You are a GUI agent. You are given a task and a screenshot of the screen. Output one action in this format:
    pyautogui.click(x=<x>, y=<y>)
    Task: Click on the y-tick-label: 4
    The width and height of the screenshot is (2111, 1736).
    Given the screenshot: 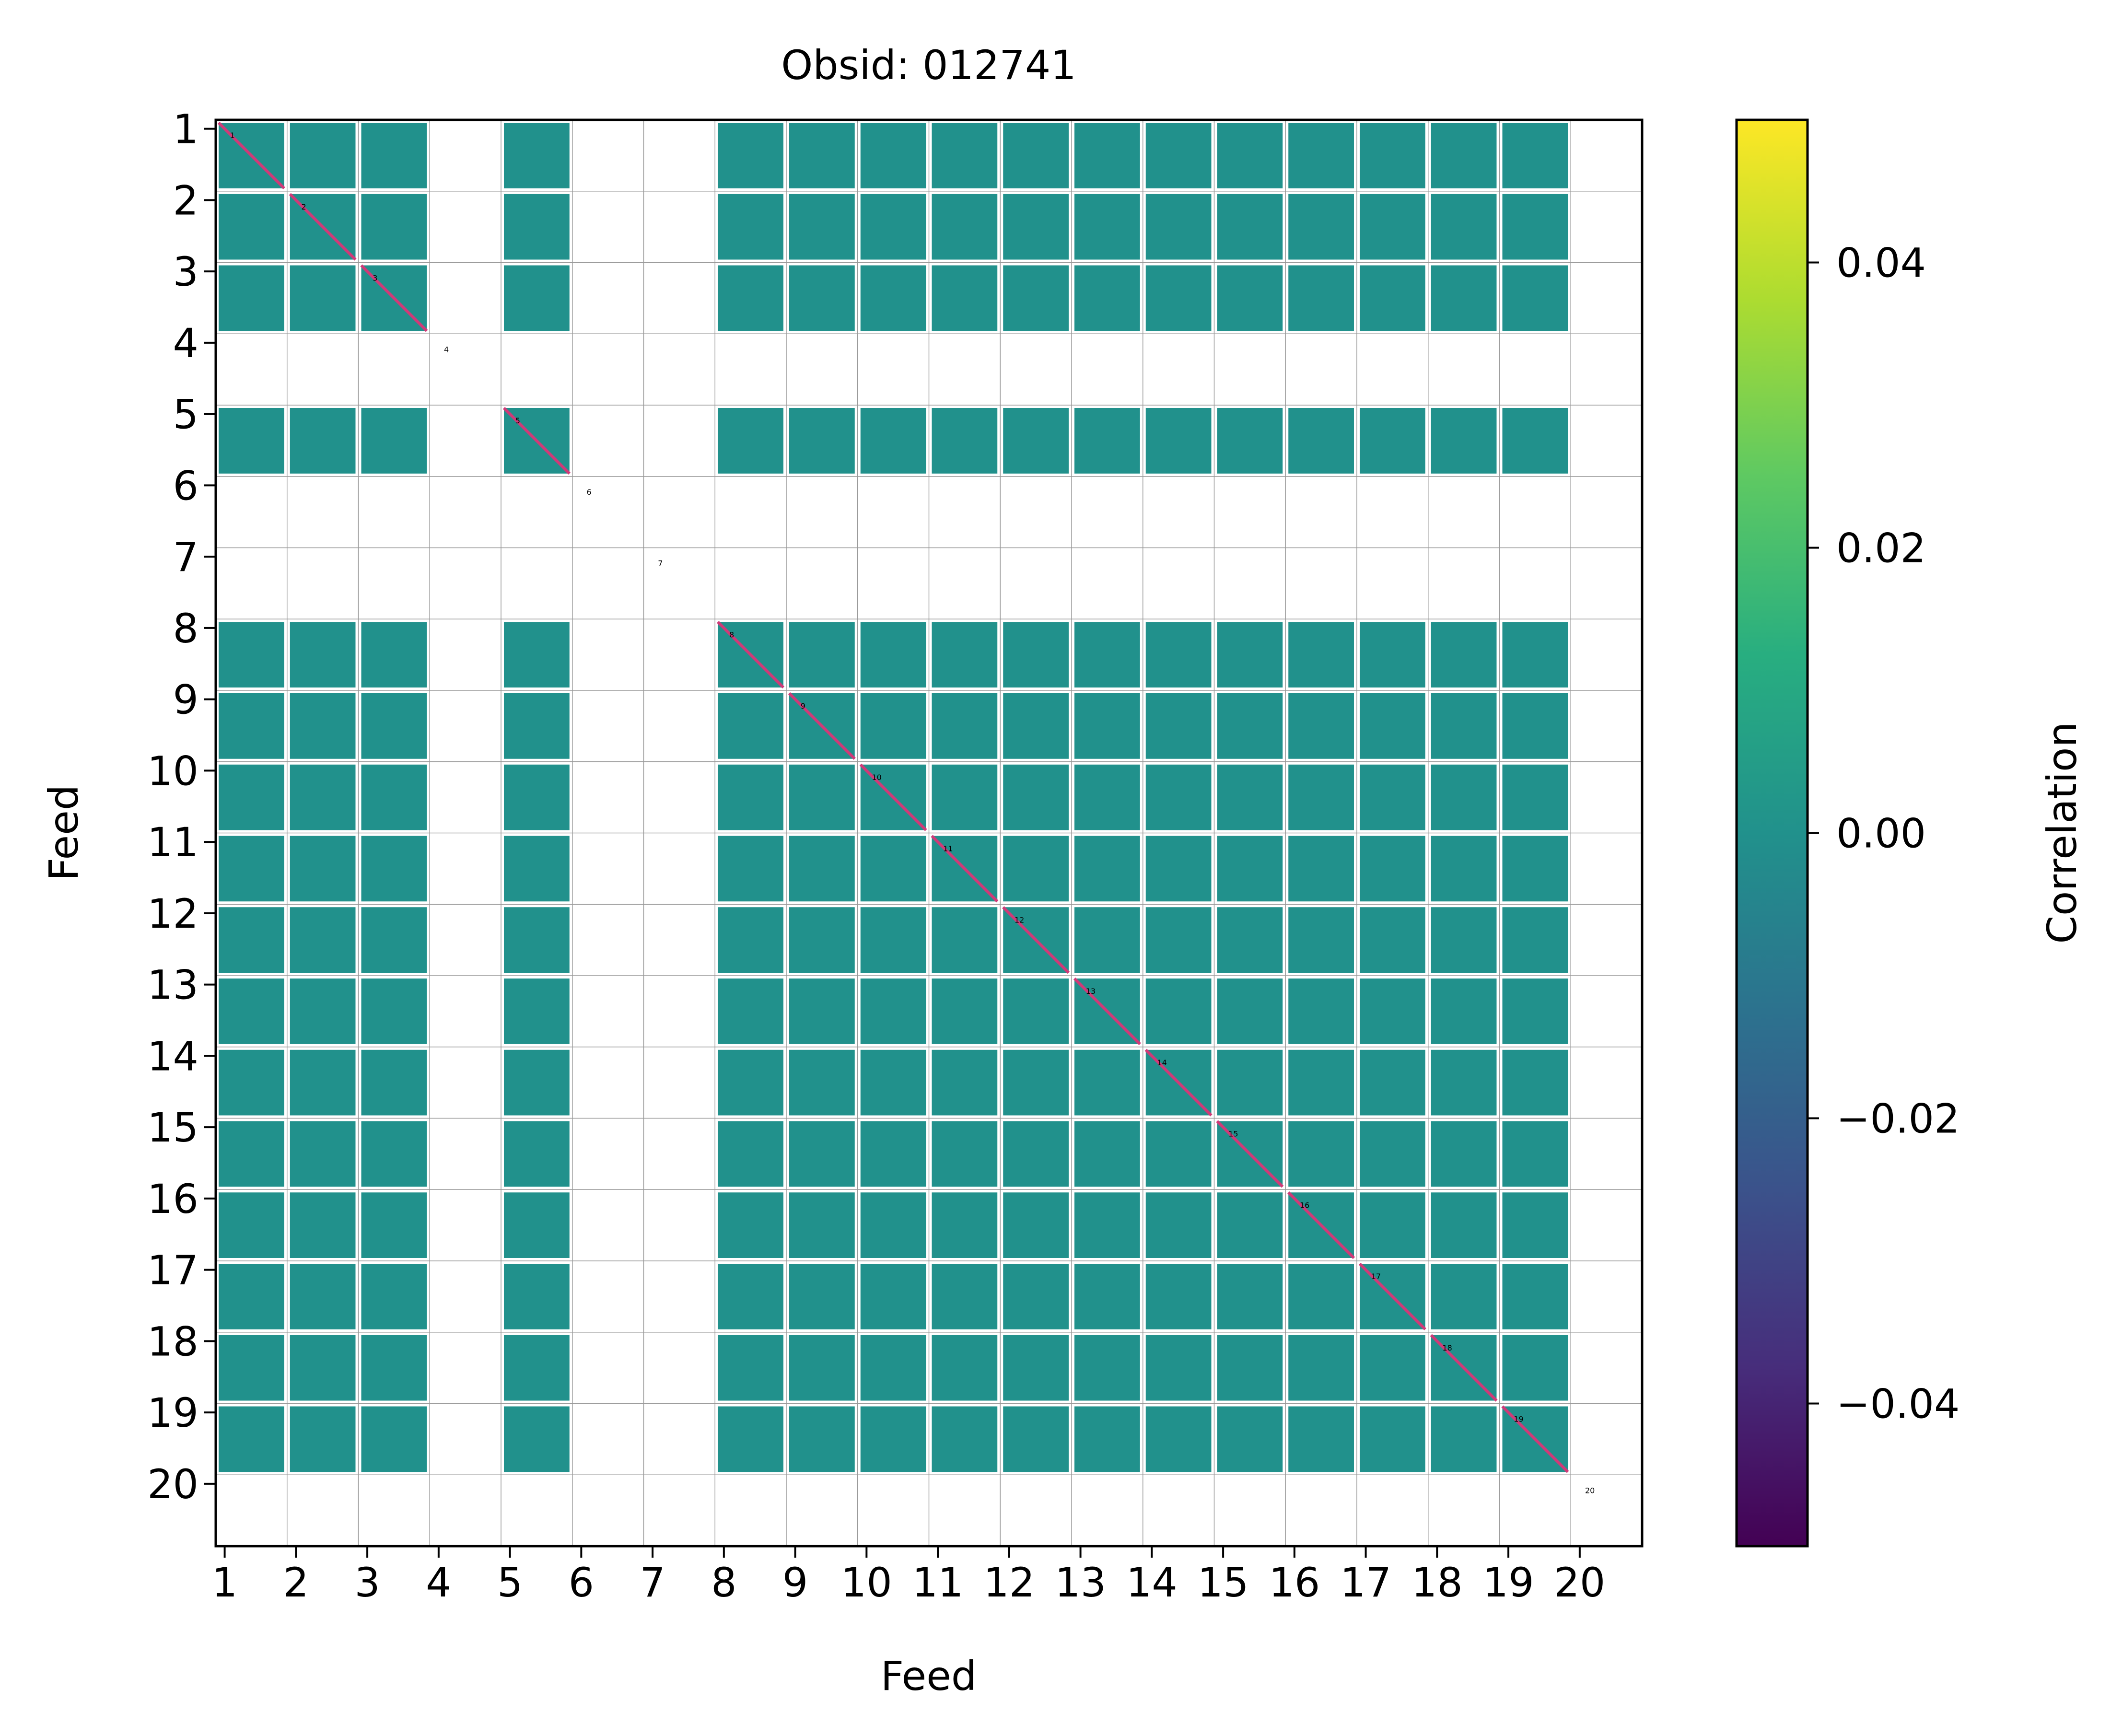 What is the action you would take?
    pyautogui.click(x=185, y=343)
    